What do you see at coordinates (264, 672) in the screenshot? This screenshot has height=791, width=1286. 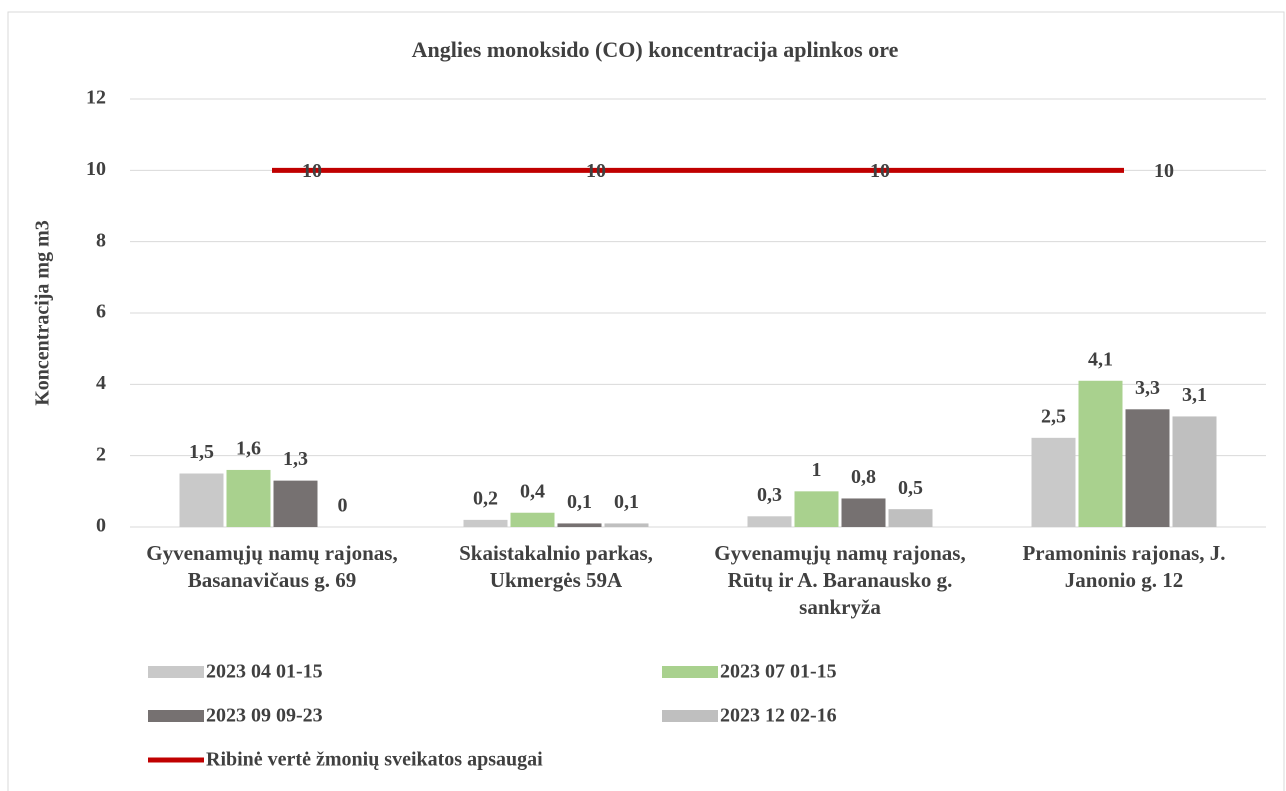 I see `legend-label: 2023 04 01-15` at bounding box center [264, 672].